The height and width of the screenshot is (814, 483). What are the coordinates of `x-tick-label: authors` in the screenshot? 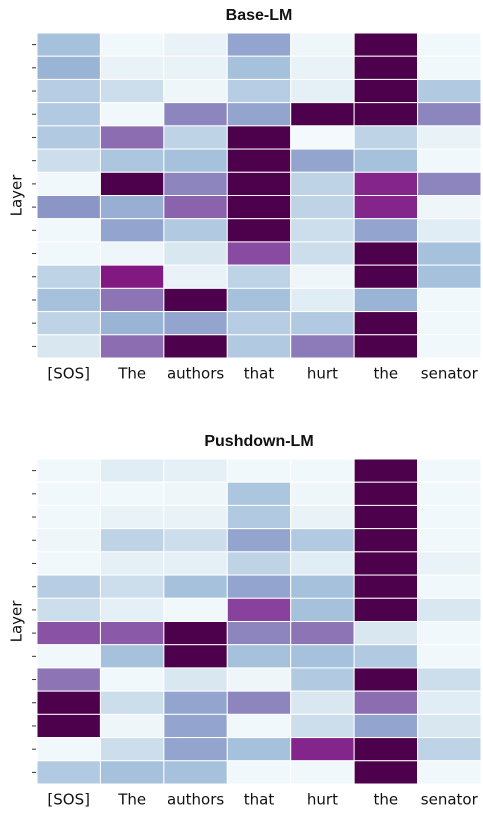 It's located at (195, 800).